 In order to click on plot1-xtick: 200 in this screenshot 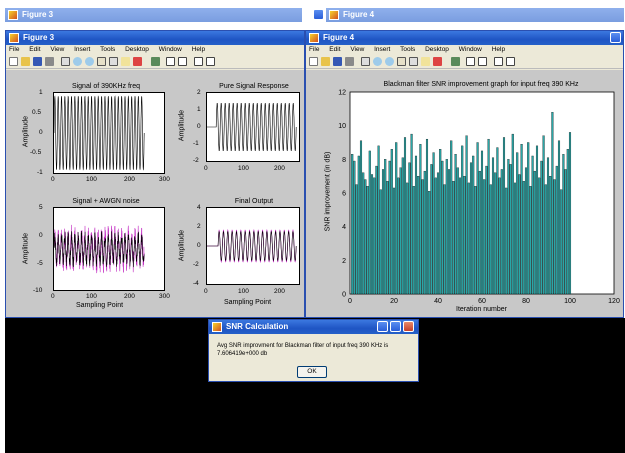, I will do `click(129, 179)`.